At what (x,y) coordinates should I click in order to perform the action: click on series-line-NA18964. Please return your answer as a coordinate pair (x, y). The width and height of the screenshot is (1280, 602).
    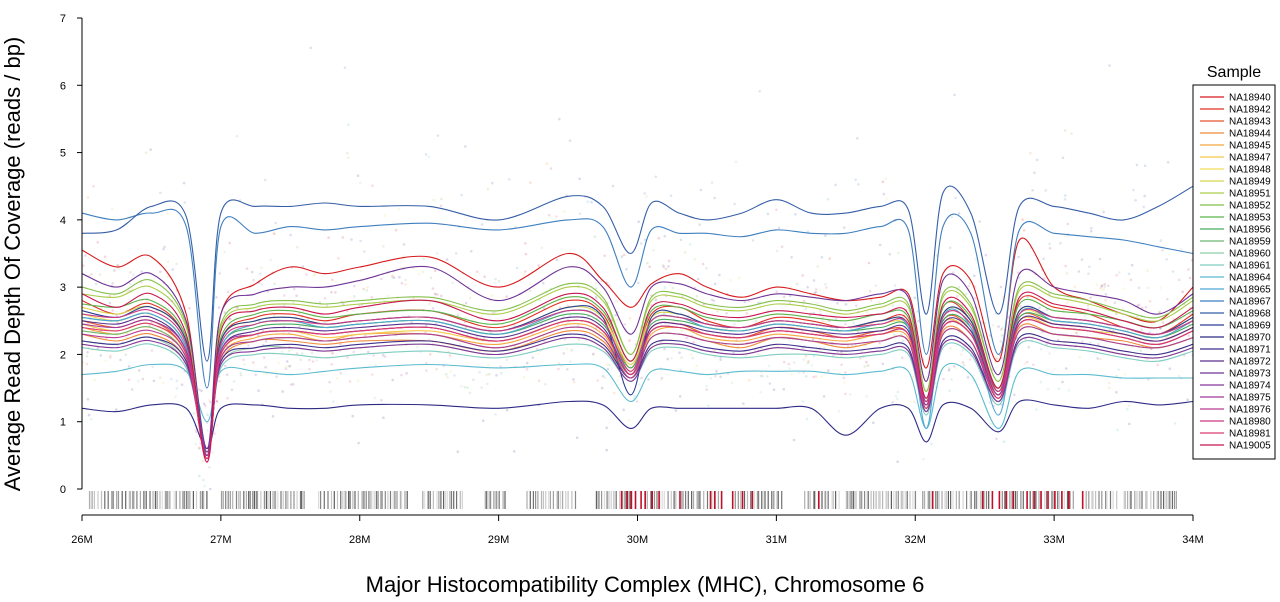
    Looking at the image, I should click on (637, 395).